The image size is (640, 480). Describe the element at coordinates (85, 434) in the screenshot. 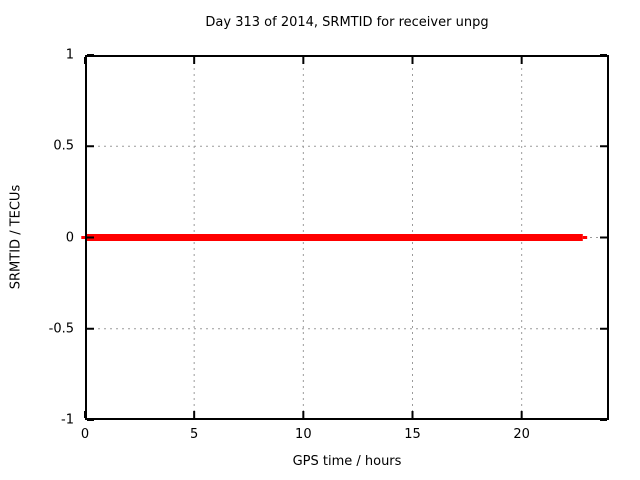

I see `x-tick-label-0: 0` at that location.